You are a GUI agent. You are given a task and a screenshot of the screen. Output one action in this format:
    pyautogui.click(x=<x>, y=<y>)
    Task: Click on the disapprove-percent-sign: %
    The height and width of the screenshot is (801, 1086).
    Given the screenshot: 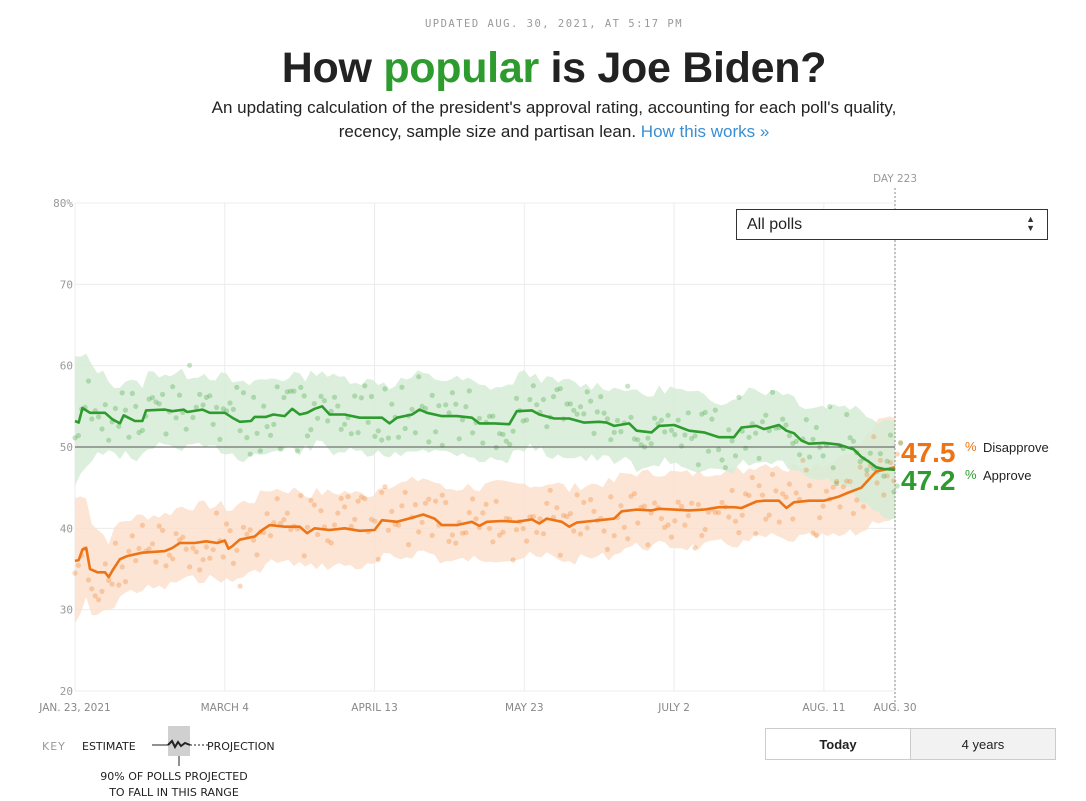 What is the action you would take?
    pyautogui.click(x=971, y=446)
    